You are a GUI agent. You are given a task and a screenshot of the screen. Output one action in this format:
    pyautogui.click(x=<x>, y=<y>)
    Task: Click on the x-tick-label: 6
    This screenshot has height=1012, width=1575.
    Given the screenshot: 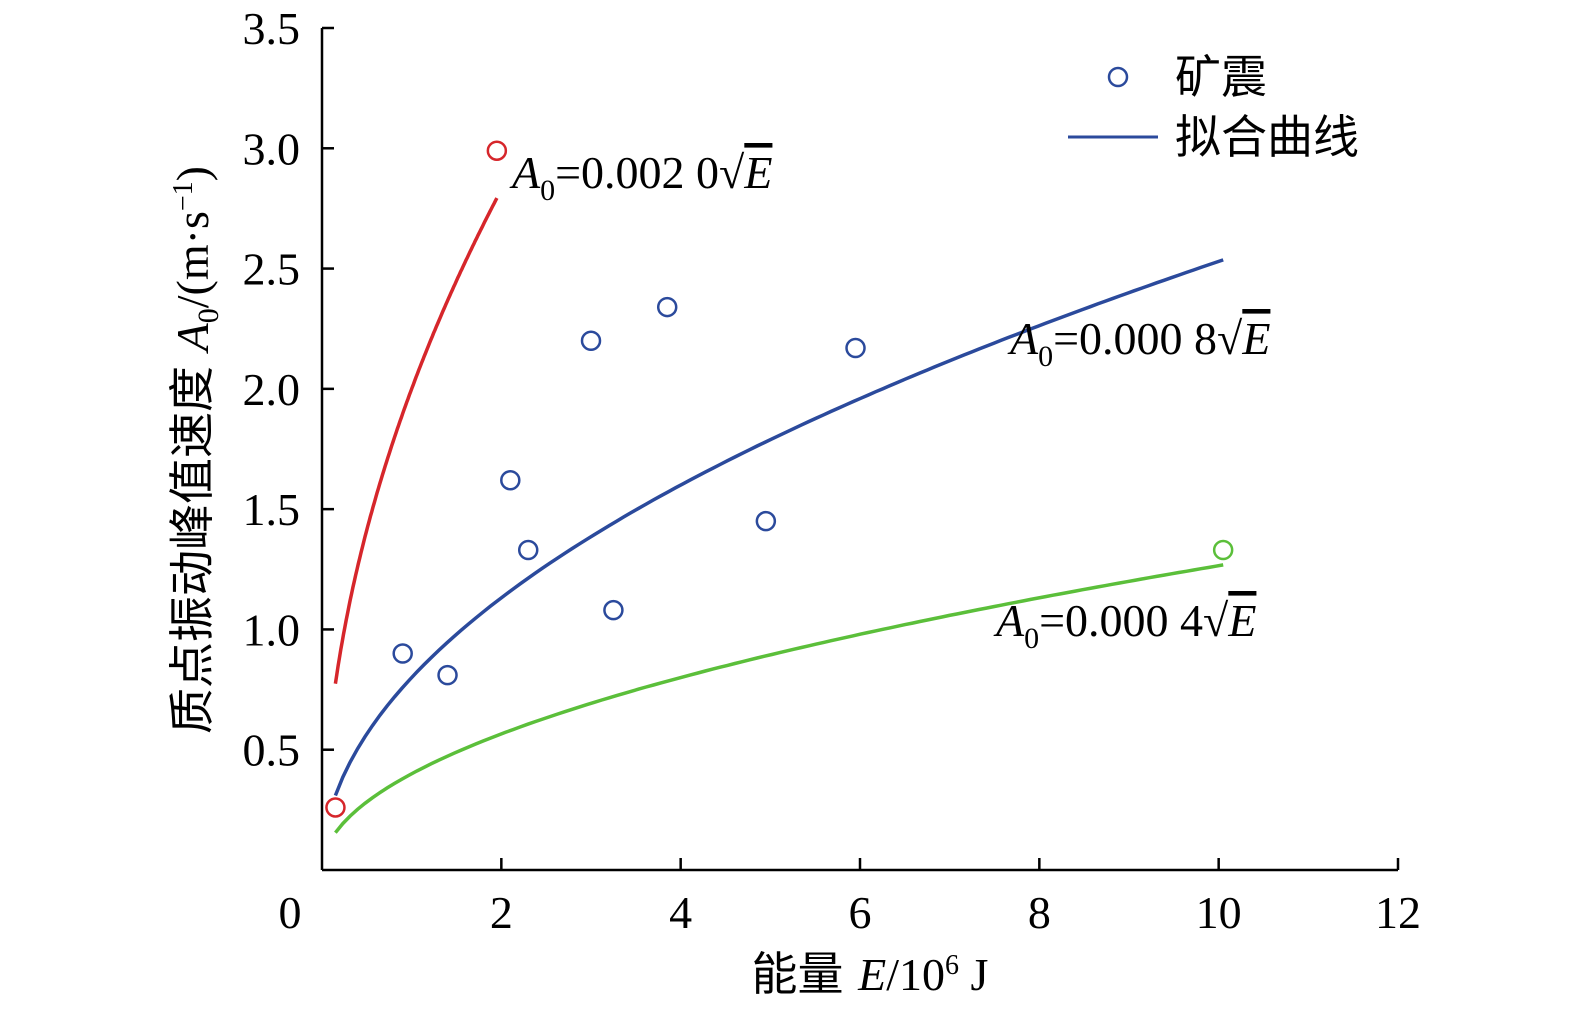 What is the action you would take?
    pyautogui.click(x=860, y=912)
    